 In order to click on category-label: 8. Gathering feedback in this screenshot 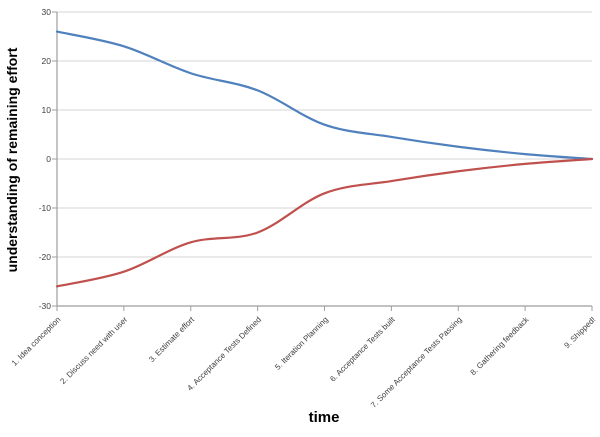, I will do `click(500, 345)`.